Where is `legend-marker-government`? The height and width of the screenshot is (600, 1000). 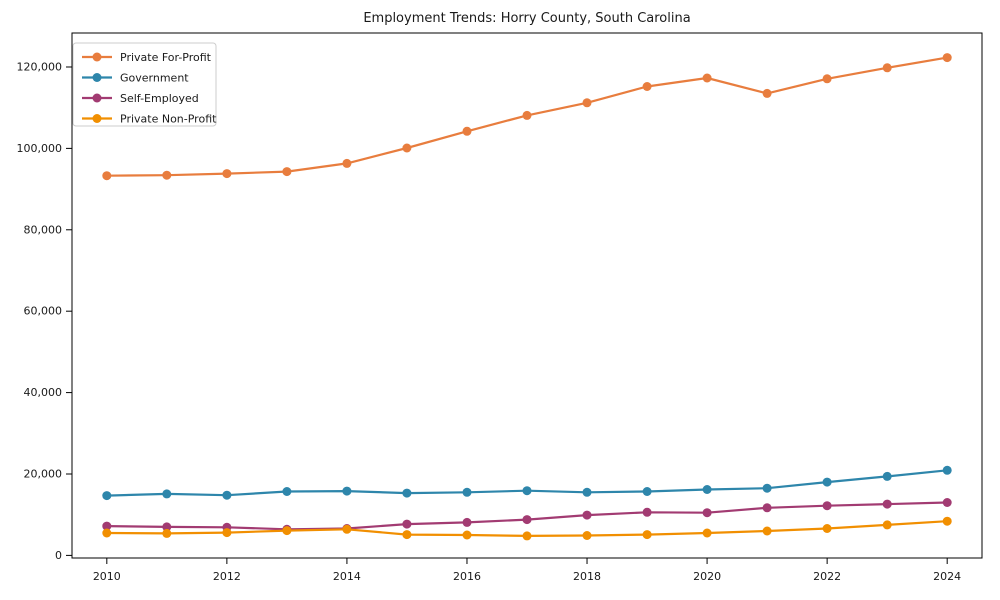
legend-marker-government is located at coordinates (97, 77).